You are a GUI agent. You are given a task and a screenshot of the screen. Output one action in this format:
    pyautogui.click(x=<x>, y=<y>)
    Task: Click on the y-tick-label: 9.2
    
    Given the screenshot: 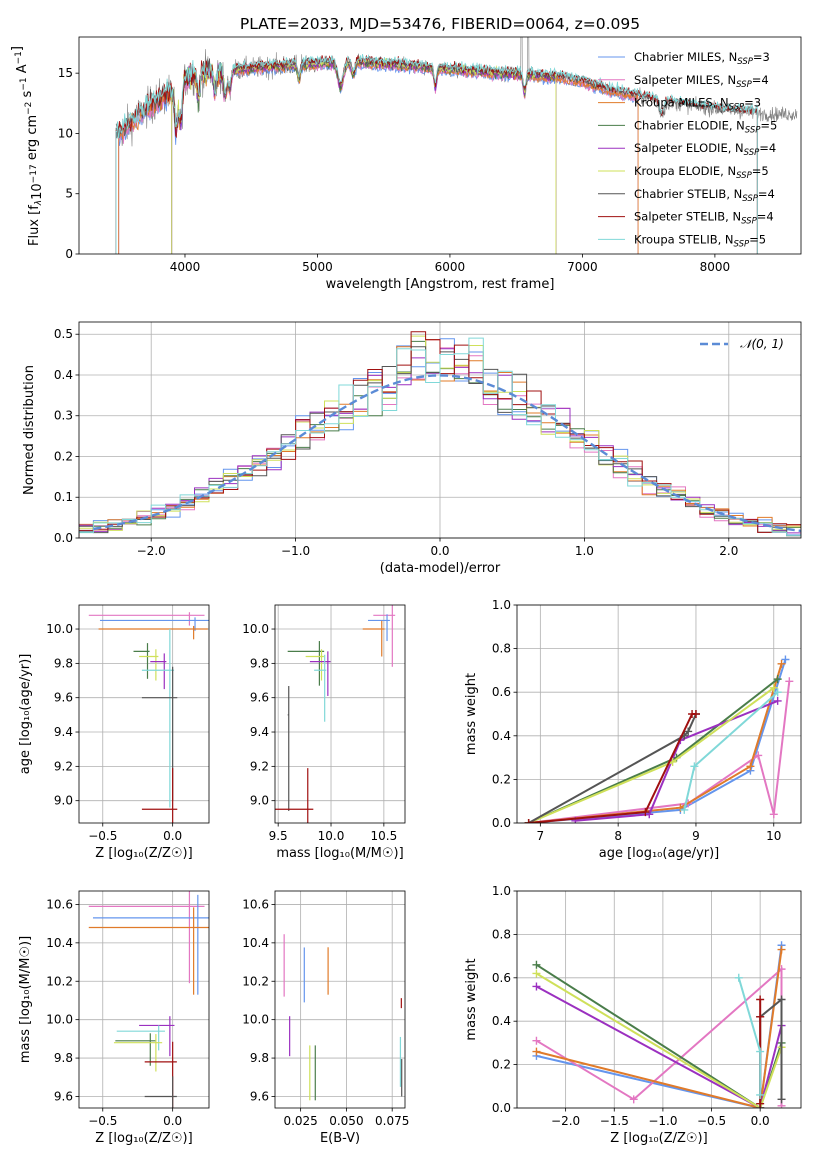 What is the action you would take?
    pyautogui.click(x=63, y=766)
    